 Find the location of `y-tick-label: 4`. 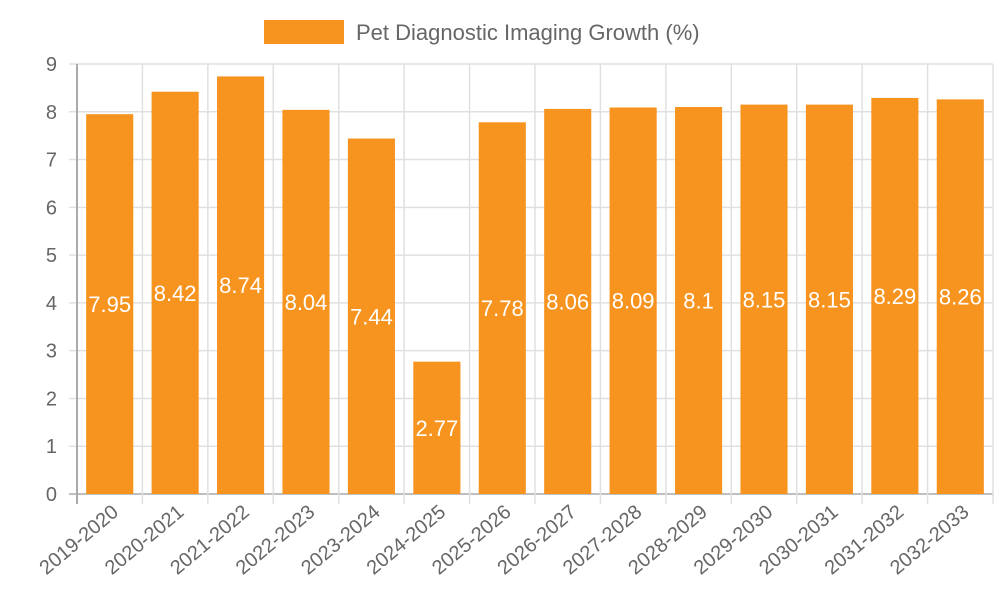

y-tick-label: 4 is located at coordinates (51, 304).